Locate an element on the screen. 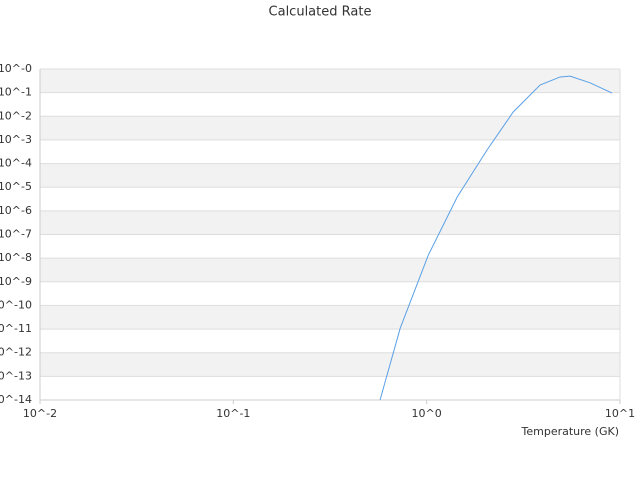  y-tick-label: 10^-2 is located at coordinates (16, 115).